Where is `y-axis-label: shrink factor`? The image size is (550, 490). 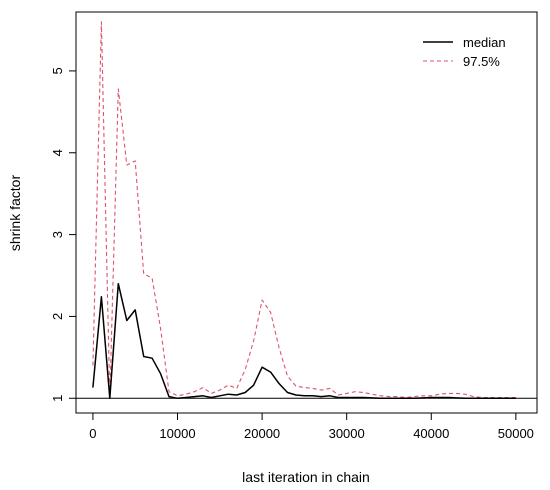
y-axis-label: shrink factor is located at coordinates (15, 213).